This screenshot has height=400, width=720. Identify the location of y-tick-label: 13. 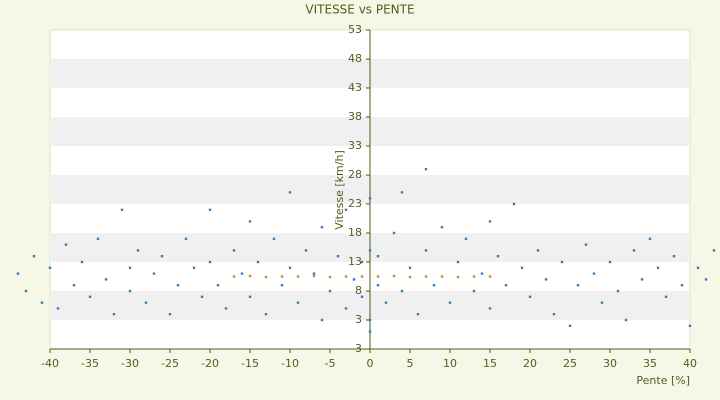
(355, 261).